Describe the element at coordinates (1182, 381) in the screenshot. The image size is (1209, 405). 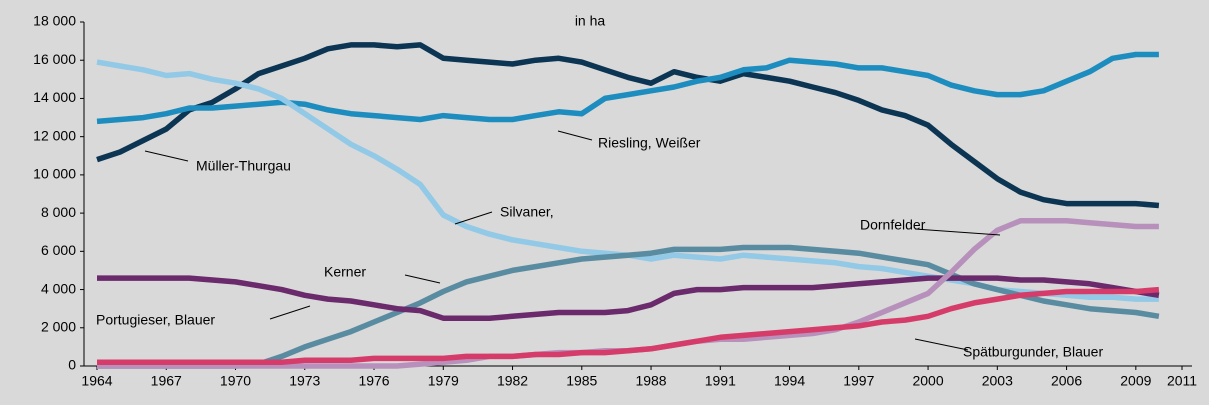
I see `x-tick-label: 2011` at that location.